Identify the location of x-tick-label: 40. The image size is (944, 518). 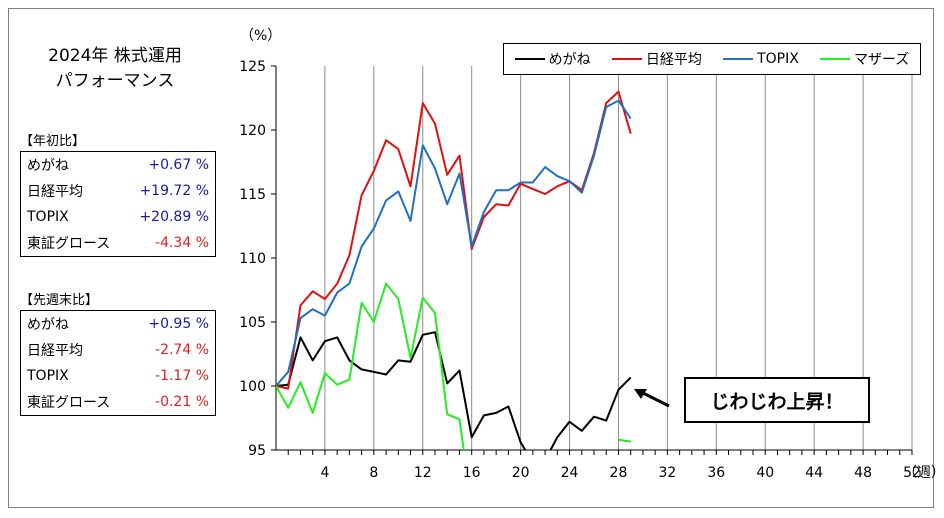
(765, 473).